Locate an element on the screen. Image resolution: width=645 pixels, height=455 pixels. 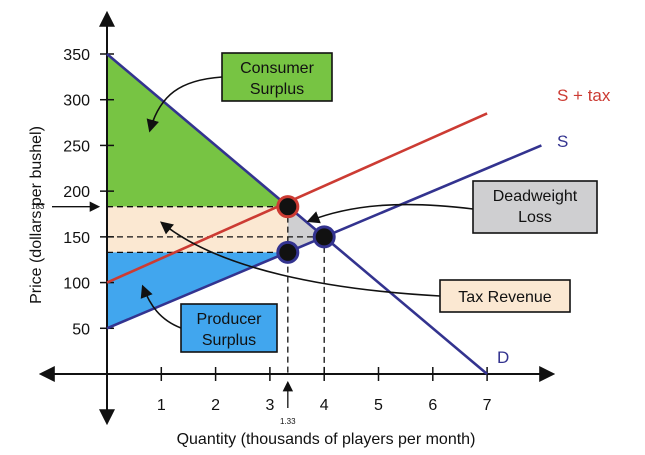
arrow-producer-surplus is located at coordinates (161, 306).